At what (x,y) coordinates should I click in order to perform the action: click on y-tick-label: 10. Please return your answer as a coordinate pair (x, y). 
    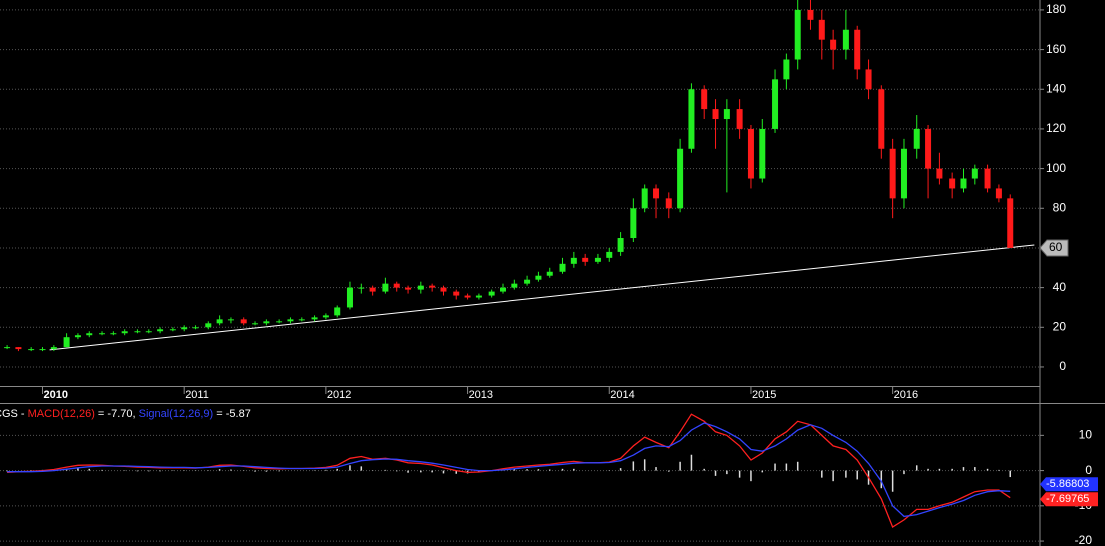
    Looking at the image, I should click on (1086, 435).